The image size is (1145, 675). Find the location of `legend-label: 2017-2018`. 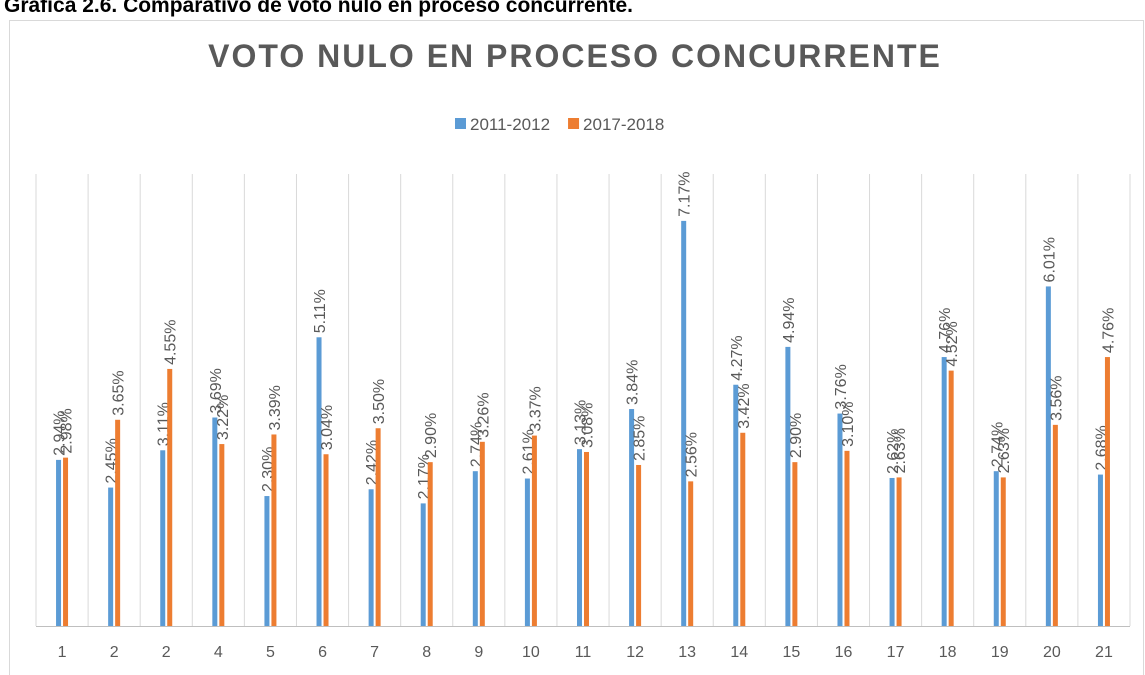

legend-label: 2017-2018 is located at coordinates (623, 124).